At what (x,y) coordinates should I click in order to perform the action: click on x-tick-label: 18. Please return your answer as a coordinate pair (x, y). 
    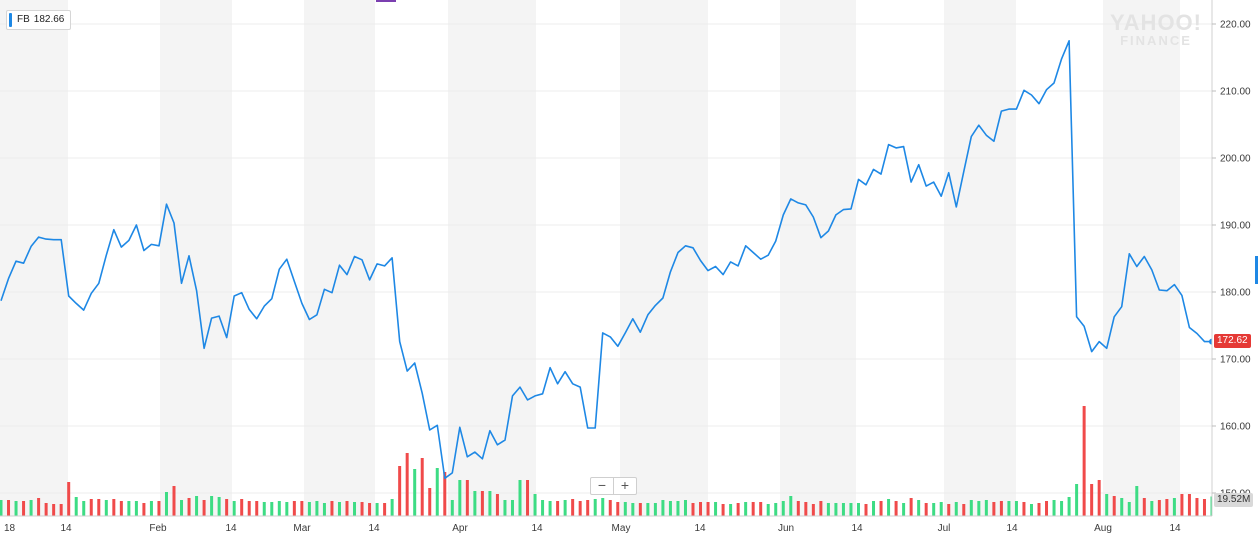
    Looking at the image, I should click on (10, 528).